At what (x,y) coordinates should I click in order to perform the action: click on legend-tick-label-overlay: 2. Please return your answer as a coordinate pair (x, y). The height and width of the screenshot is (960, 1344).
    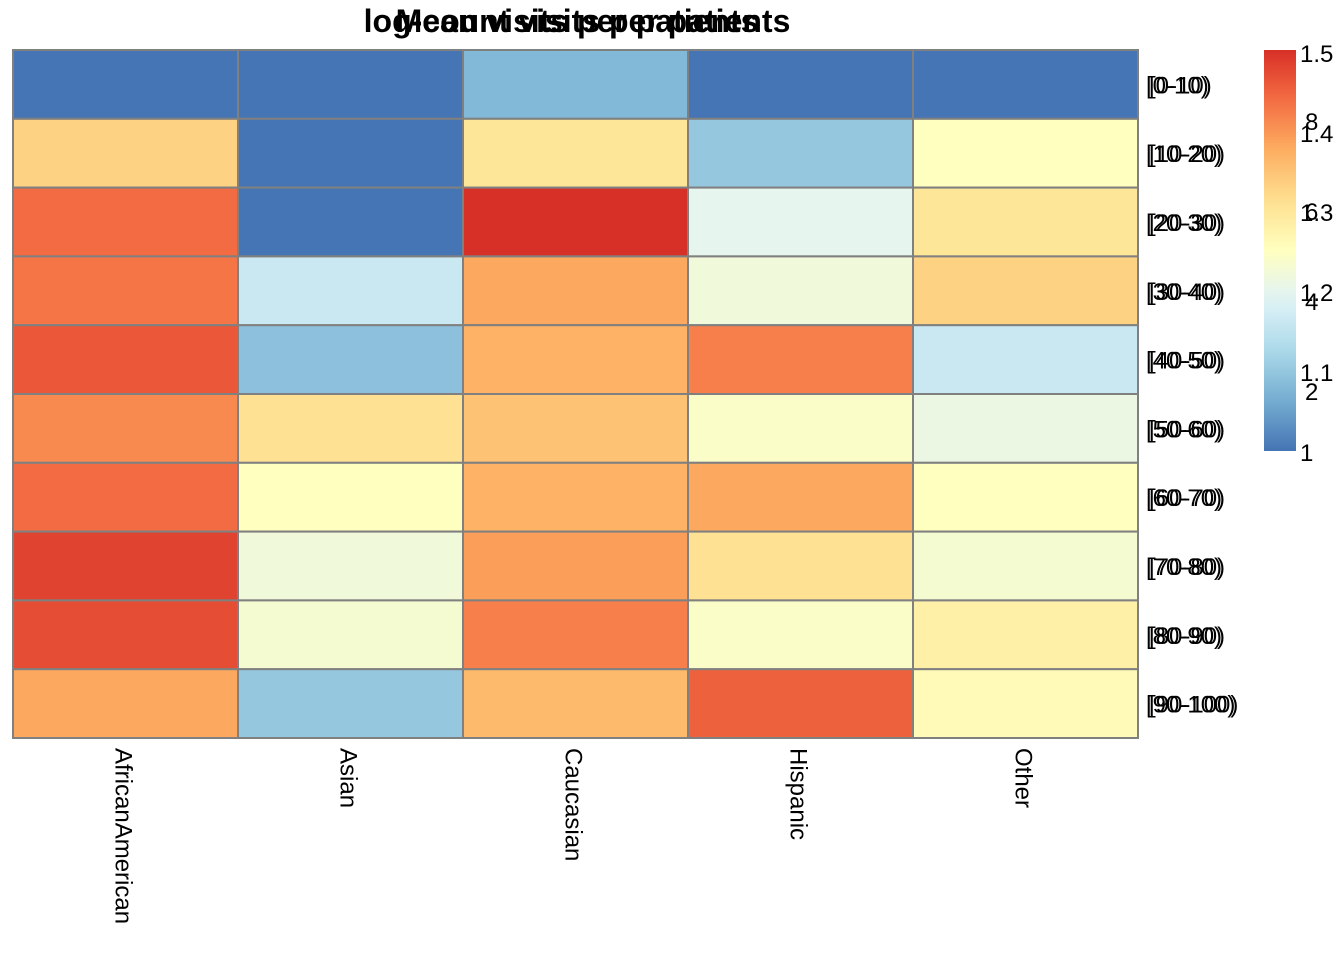
    Looking at the image, I should click on (1311, 392).